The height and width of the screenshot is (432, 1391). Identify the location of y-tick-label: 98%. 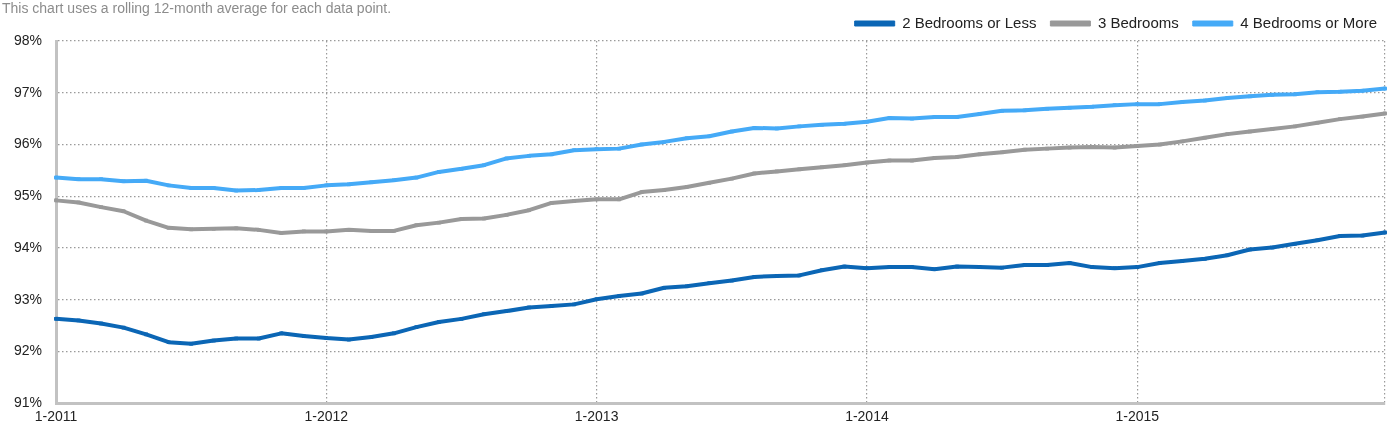
(28, 39).